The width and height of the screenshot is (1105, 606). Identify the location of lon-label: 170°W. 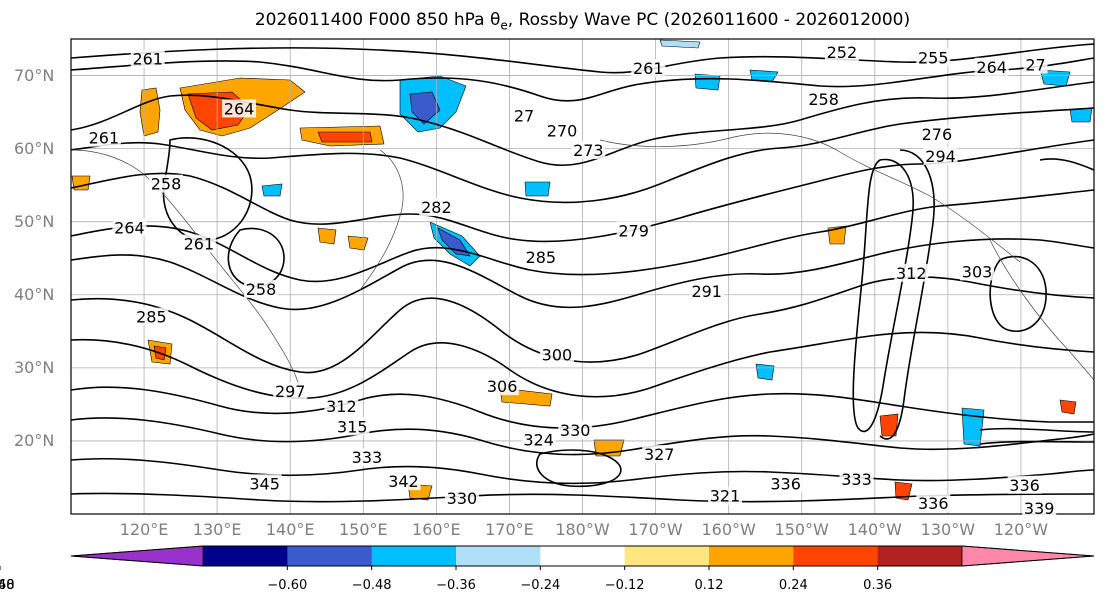
(655, 529).